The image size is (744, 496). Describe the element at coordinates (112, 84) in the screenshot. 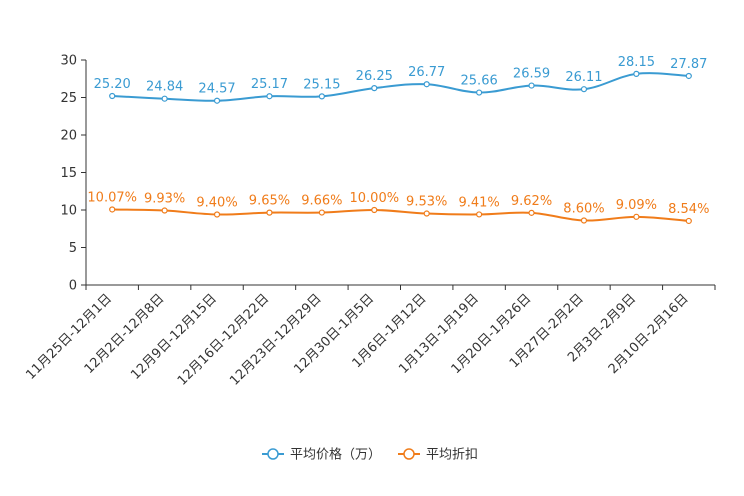

I see `data-label: 25.20` at that location.